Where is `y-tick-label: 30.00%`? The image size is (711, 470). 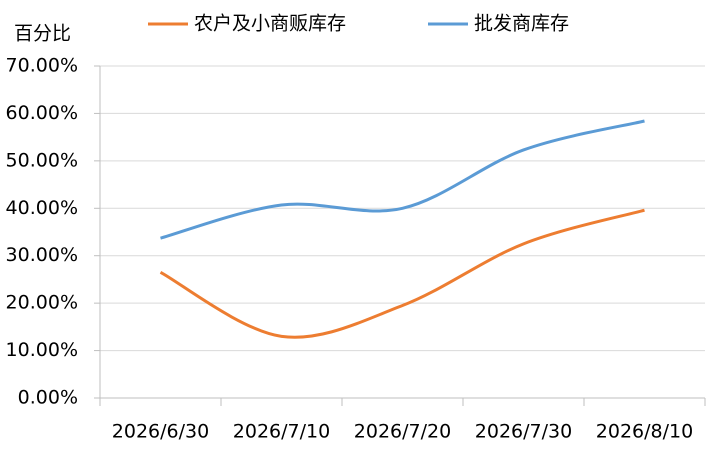
y-tick-label: 30.00% is located at coordinates (42, 255).